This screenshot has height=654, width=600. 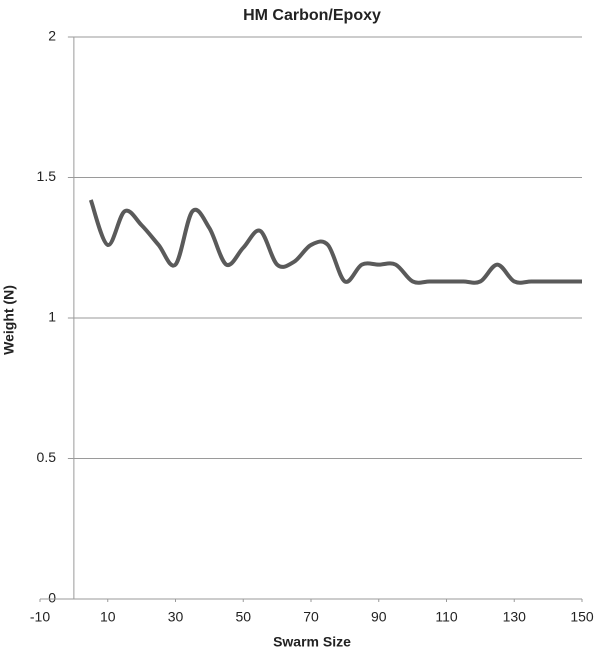 What do you see at coordinates (47, 457) in the screenshot?
I see `y-tick-label: 0.5` at bounding box center [47, 457].